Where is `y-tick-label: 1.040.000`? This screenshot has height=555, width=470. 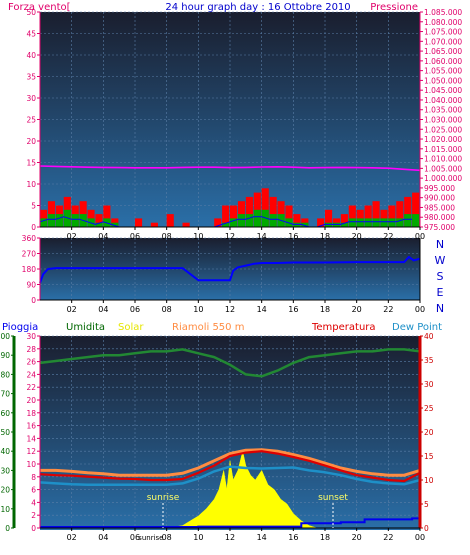
y-tick-label: 1.040.000 is located at coordinates (443, 100).